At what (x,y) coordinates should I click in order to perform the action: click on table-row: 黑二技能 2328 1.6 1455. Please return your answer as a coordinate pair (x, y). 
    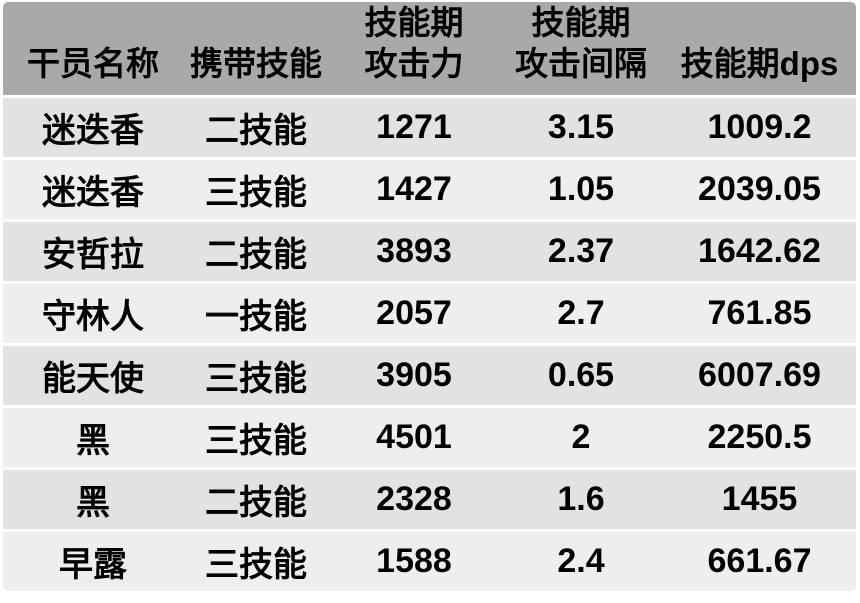
    Looking at the image, I should click on (429, 498).